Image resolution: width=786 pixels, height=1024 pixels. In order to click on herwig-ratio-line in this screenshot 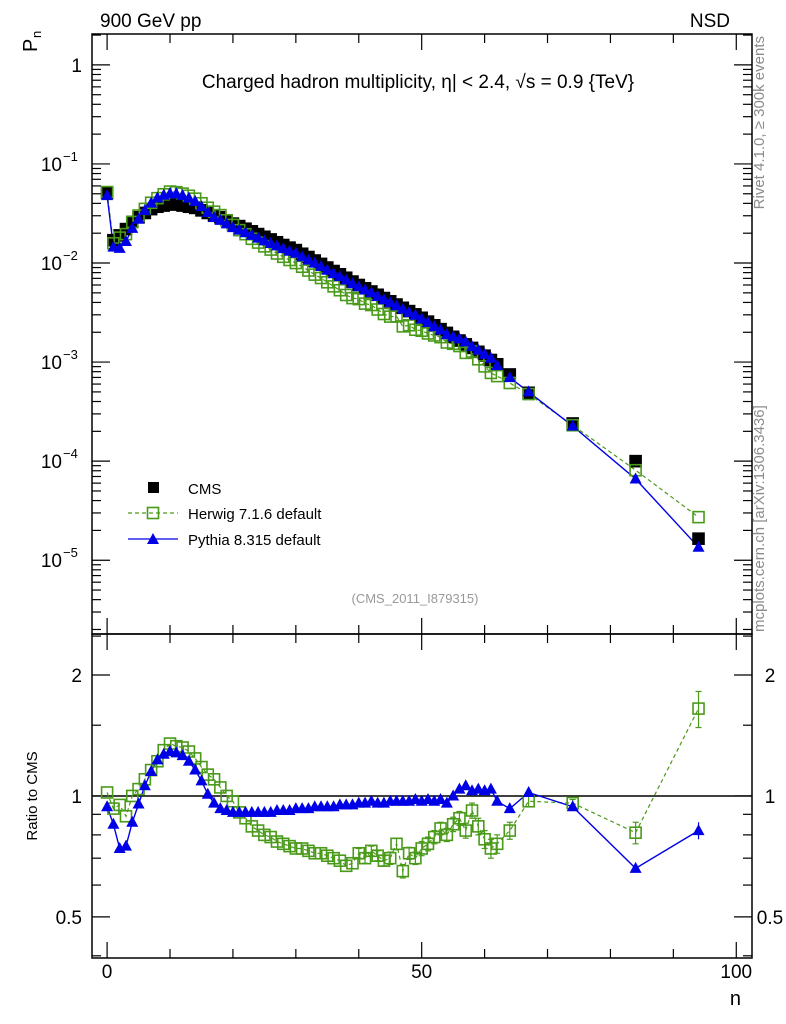, I will do `click(403, 791)`.